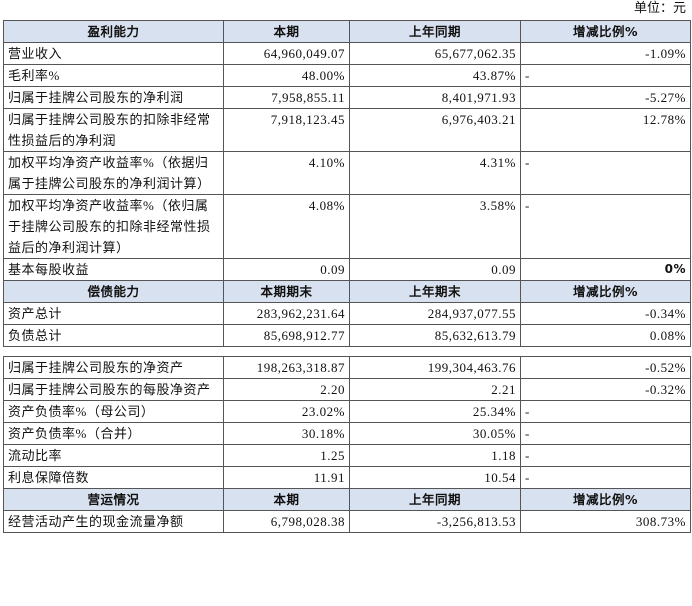  Describe the element at coordinates (113, 313) in the screenshot. I see `row-label: 资产总计` at that location.